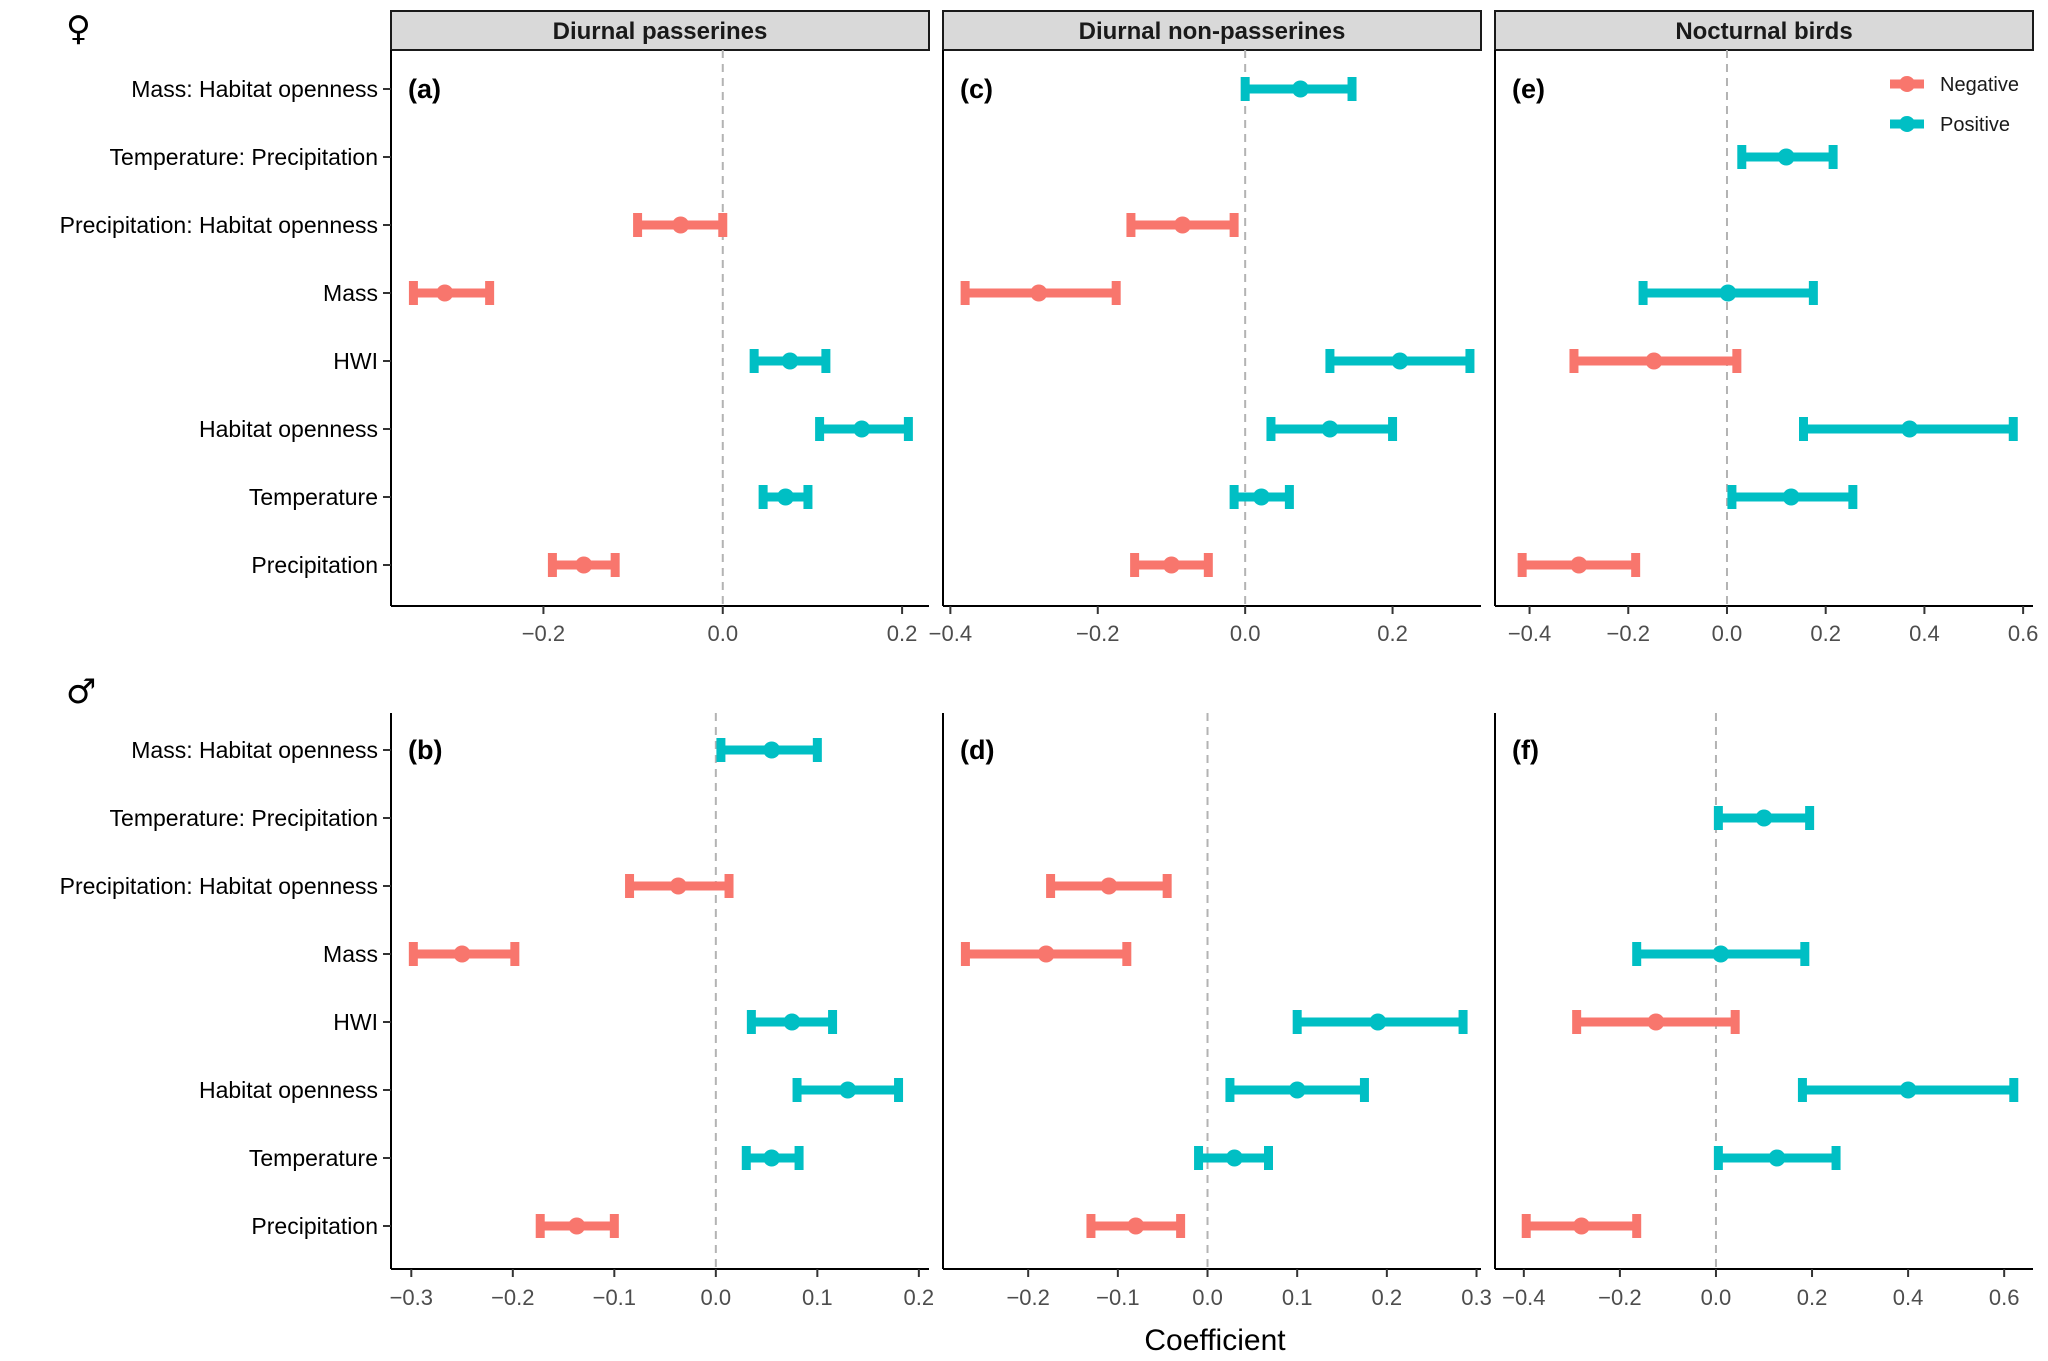 The width and height of the screenshot is (2048, 1361). Describe the element at coordinates (1763, 1011) in the screenshot. I see `panel-f: −0.4 −0.2 0.0 0.2 0.4 0.6 (f)` at that location.